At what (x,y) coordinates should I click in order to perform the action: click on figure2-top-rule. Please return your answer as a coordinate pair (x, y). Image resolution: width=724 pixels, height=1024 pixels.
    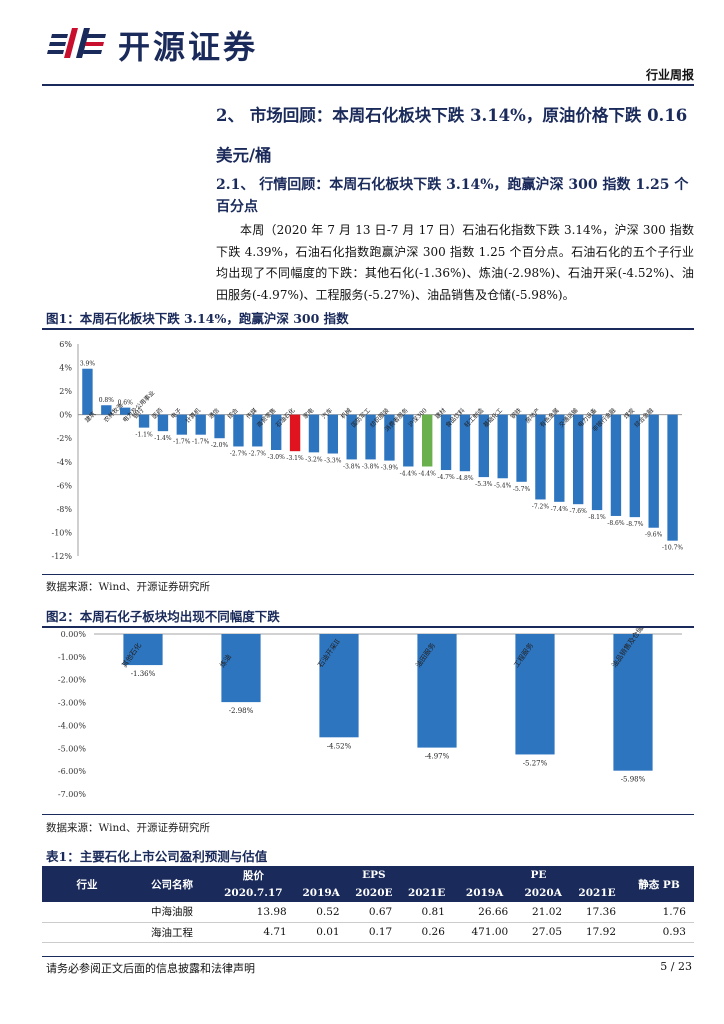
    Looking at the image, I should click on (368, 627).